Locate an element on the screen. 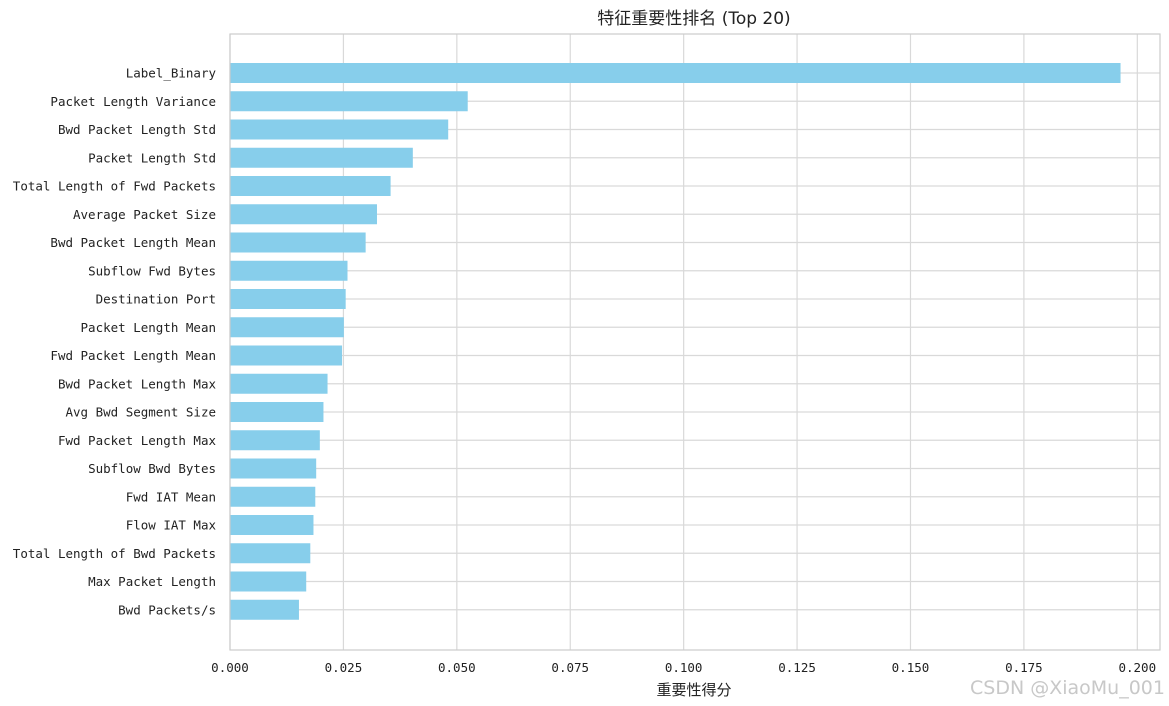 The image size is (1169, 706). x-tick-label: 0.150 is located at coordinates (911, 667).